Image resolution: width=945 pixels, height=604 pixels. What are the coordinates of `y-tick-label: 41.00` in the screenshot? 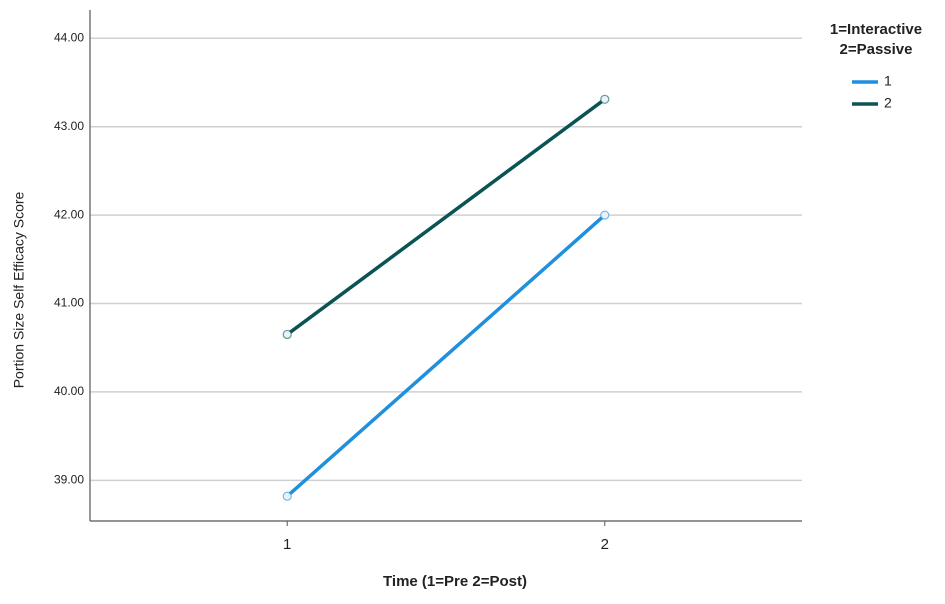 It's located at (69, 303).